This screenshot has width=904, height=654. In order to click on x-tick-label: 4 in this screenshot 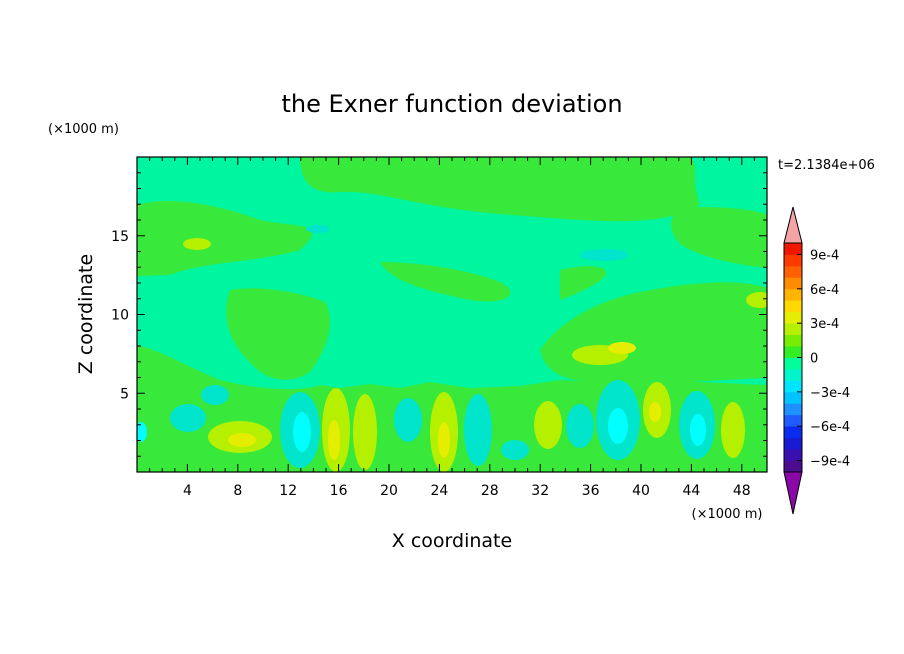, I will do `click(187, 491)`.